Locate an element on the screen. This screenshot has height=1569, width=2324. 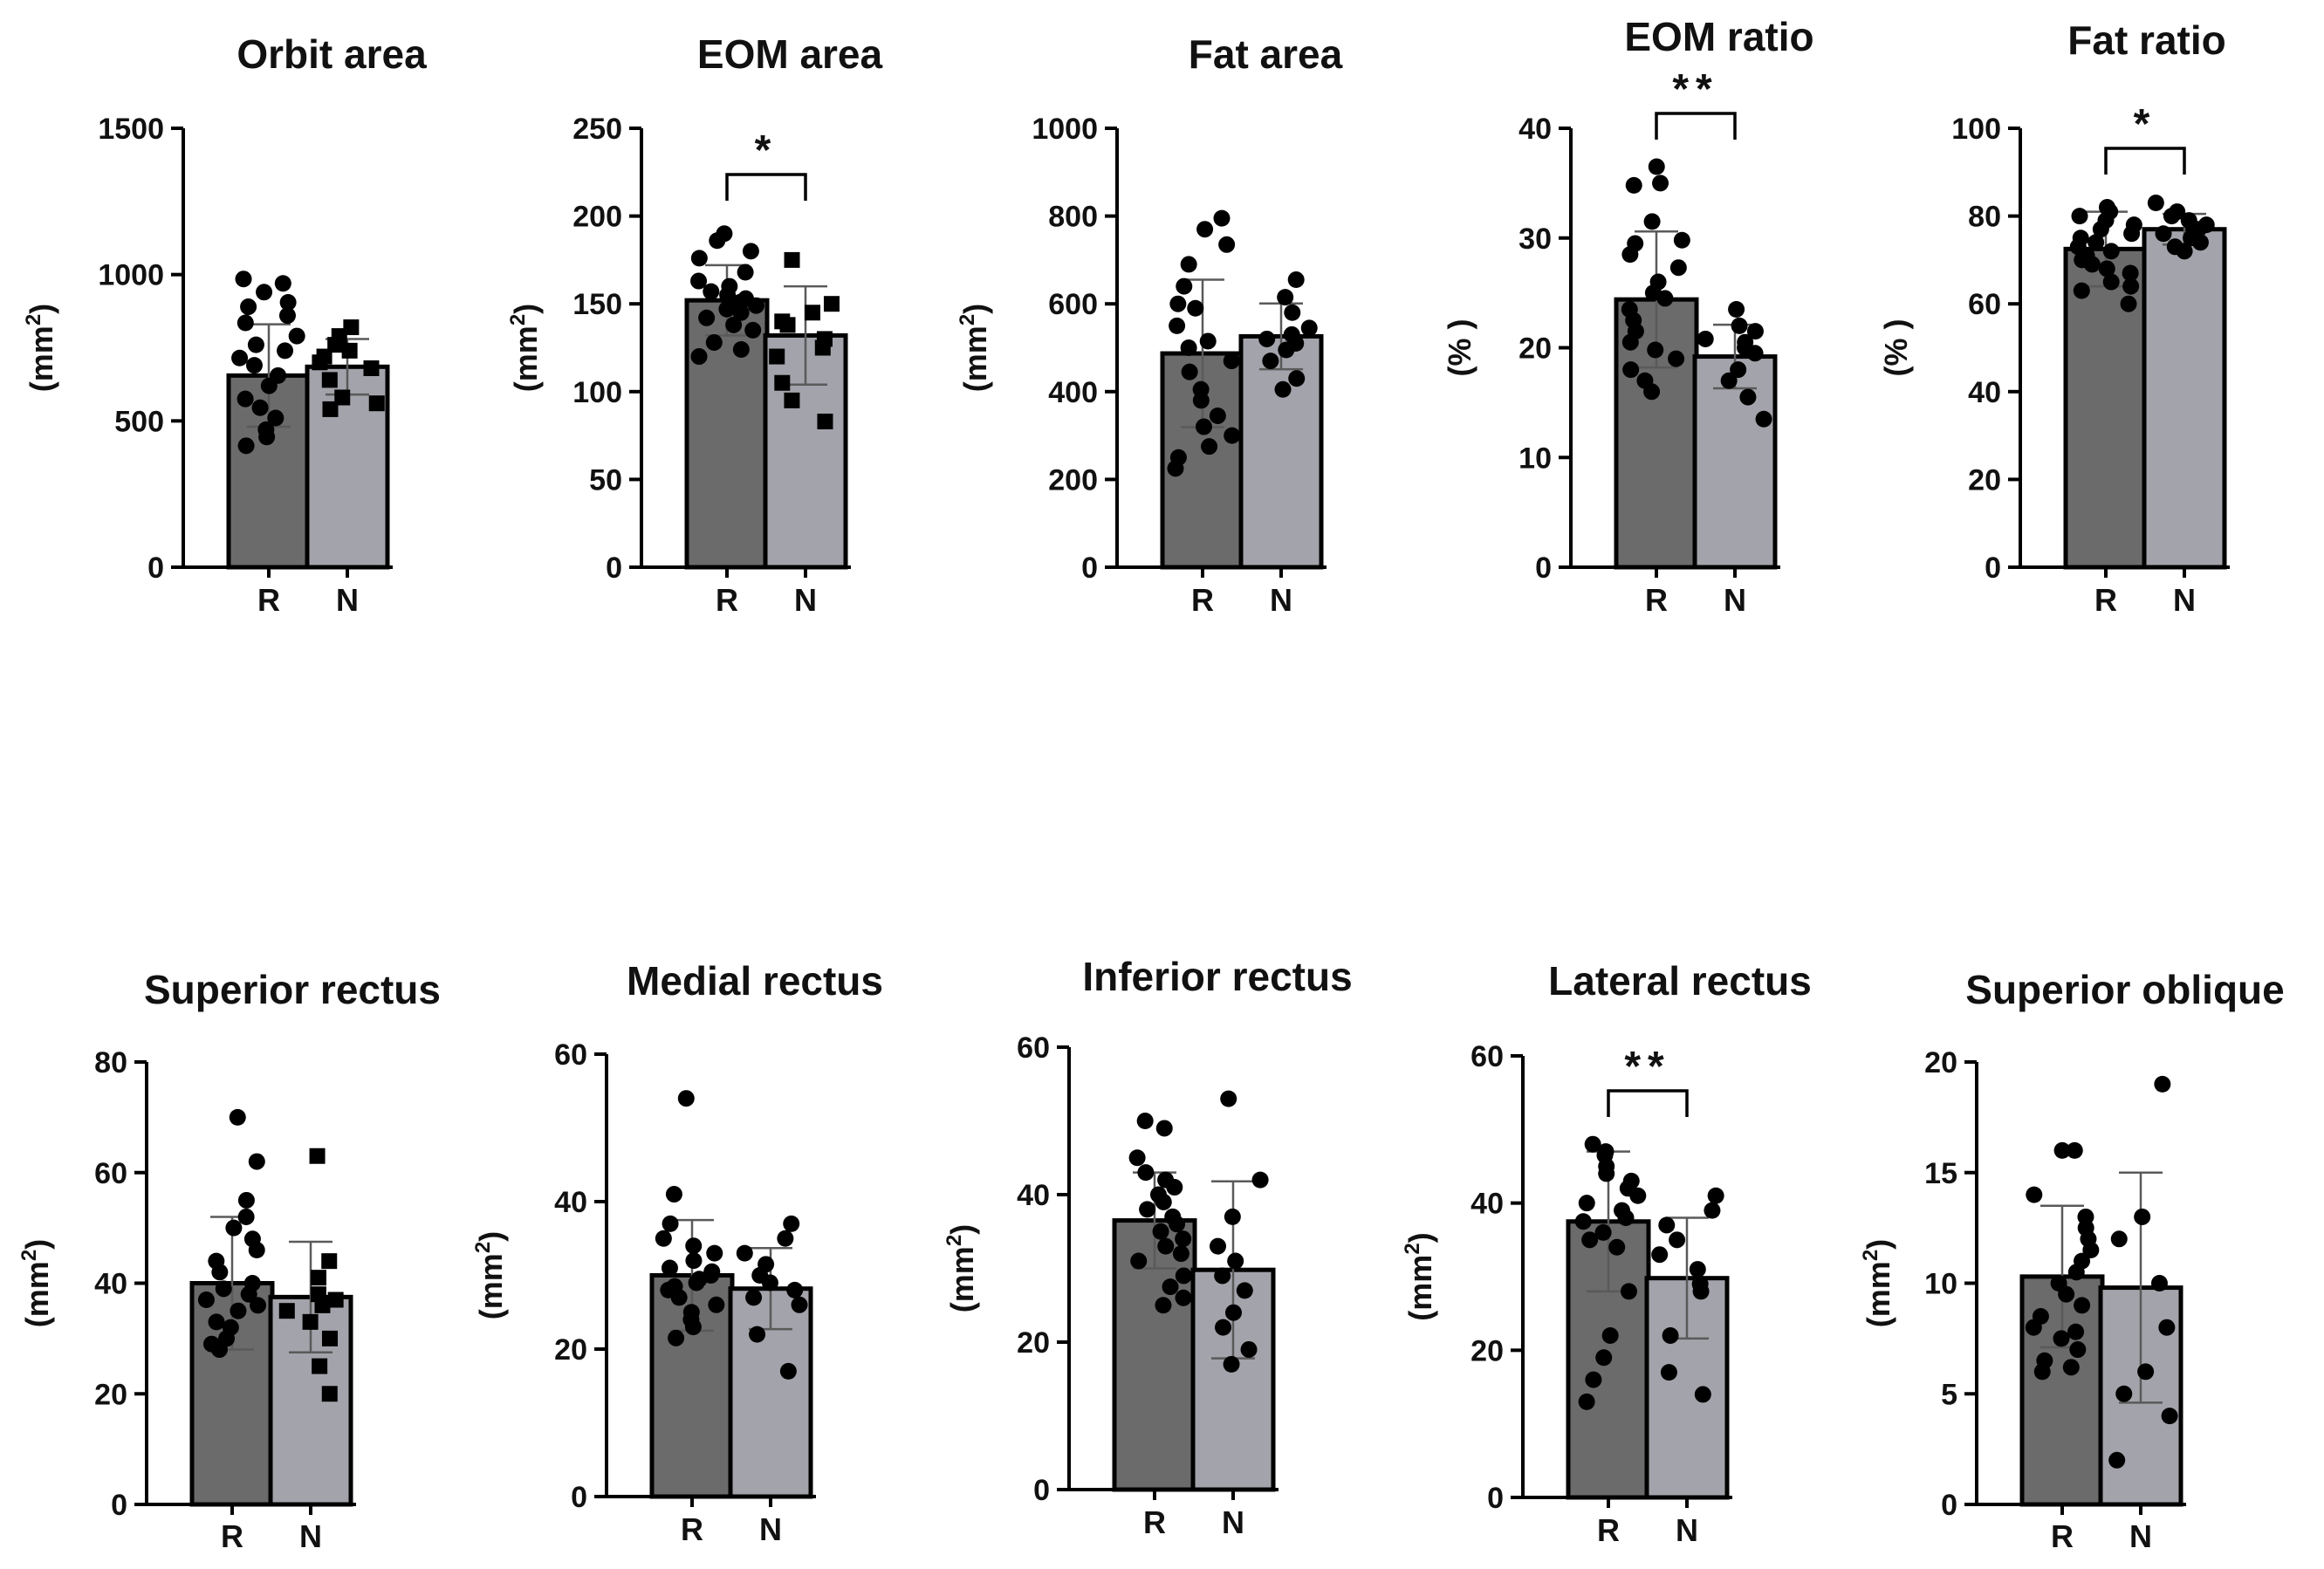
x-tick-label: R is located at coordinates (1154, 1522).